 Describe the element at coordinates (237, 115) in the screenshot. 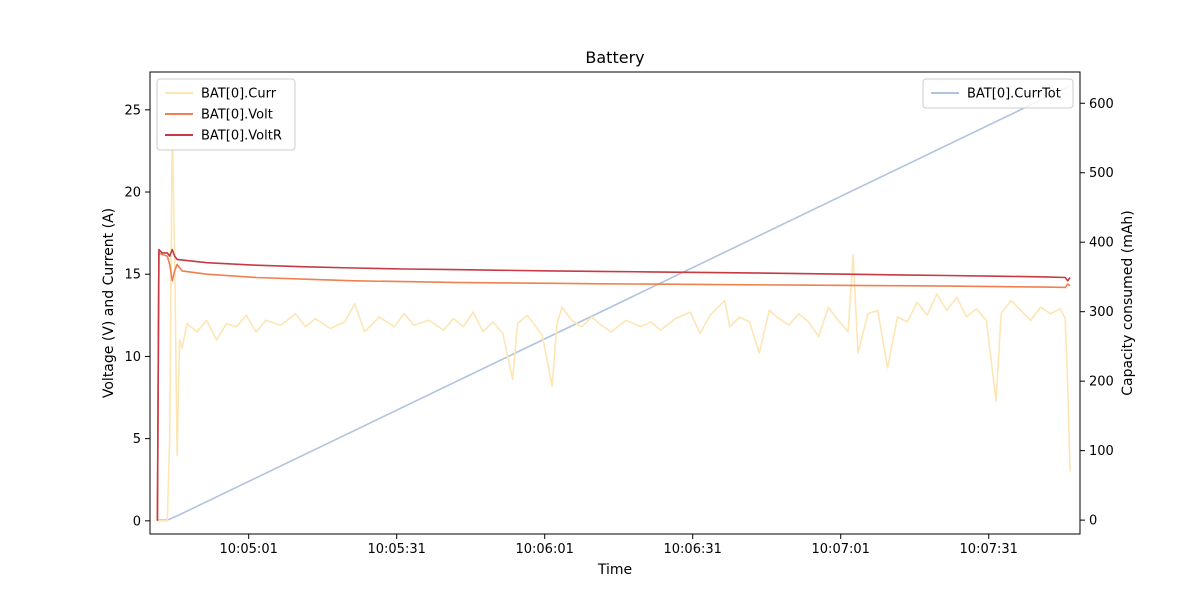

I see `legend-label: BAT[0].Volt` at that location.